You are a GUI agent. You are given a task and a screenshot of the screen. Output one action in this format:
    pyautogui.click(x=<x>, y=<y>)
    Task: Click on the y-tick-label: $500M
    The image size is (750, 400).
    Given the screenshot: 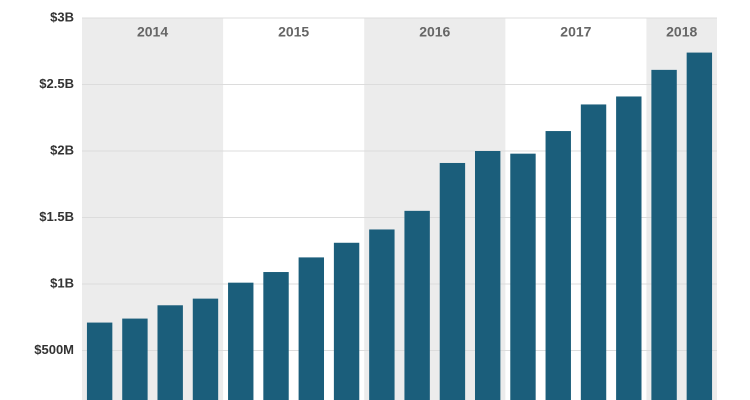 What is the action you would take?
    pyautogui.click(x=54, y=349)
    